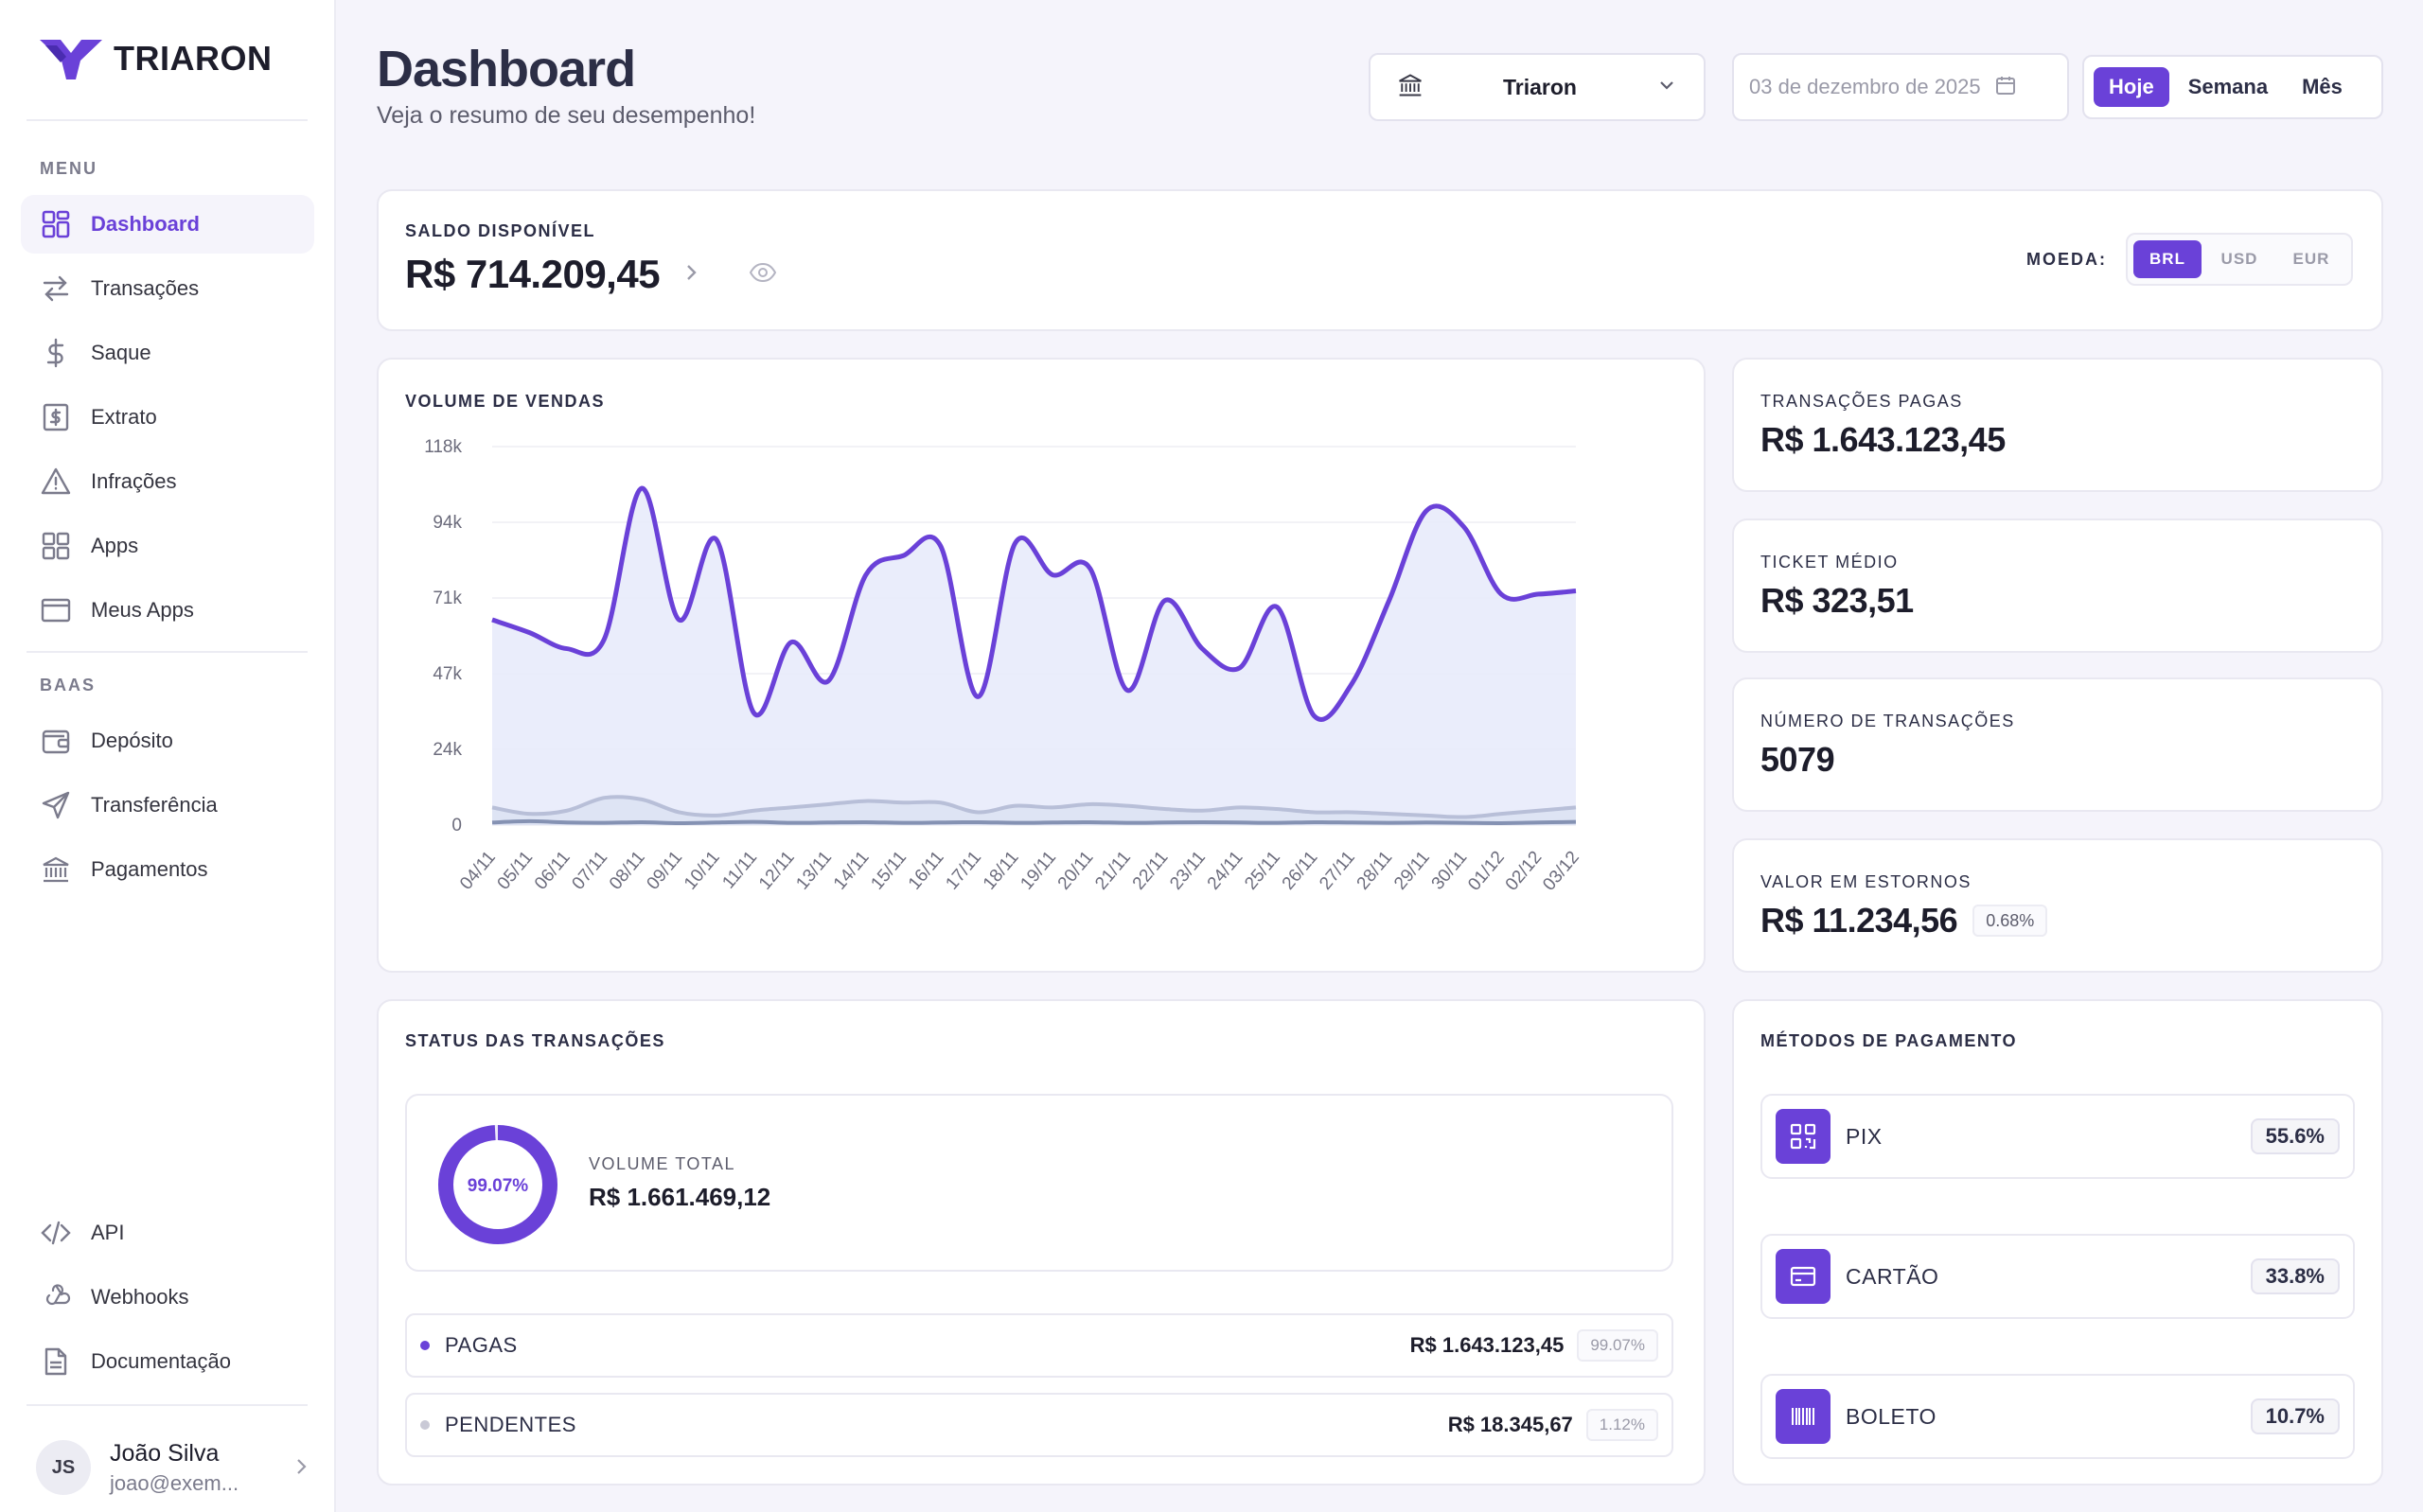 The width and height of the screenshot is (2423, 1512). I want to click on sidebar-item-apps: Apps, so click(167, 546).